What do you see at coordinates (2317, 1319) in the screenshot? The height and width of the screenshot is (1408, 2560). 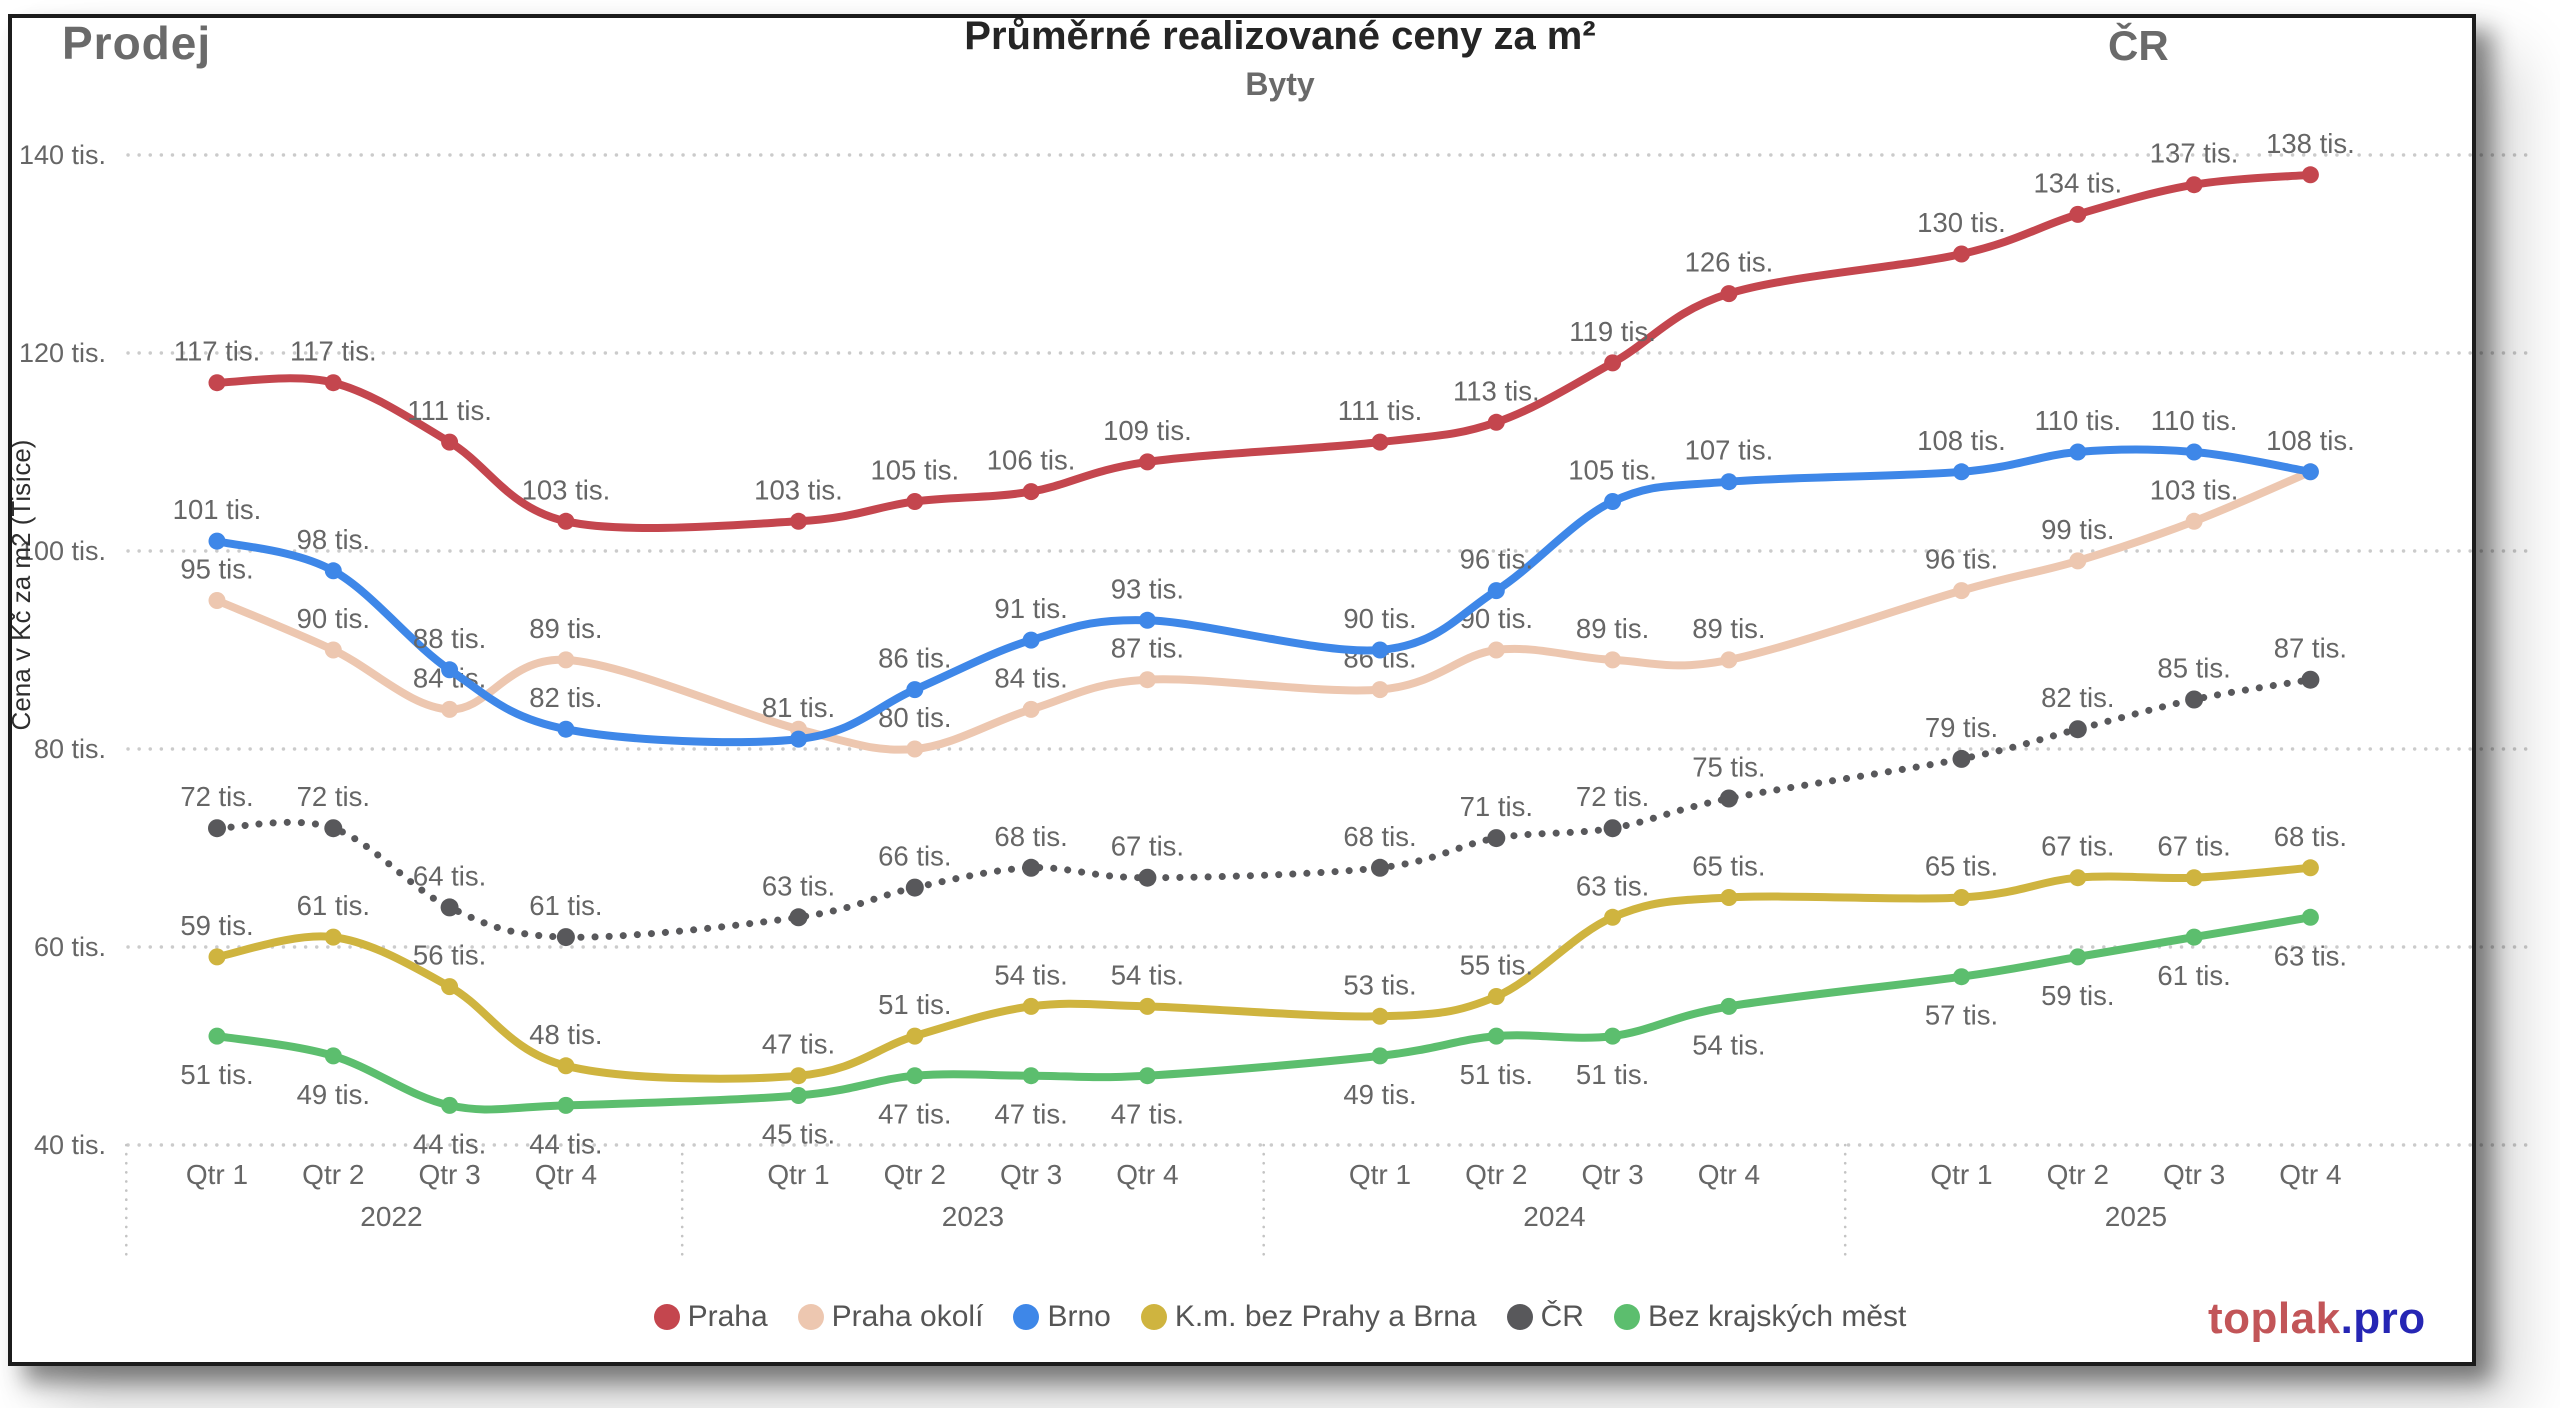 I see `logo: toplak.pro` at bounding box center [2317, 1319].